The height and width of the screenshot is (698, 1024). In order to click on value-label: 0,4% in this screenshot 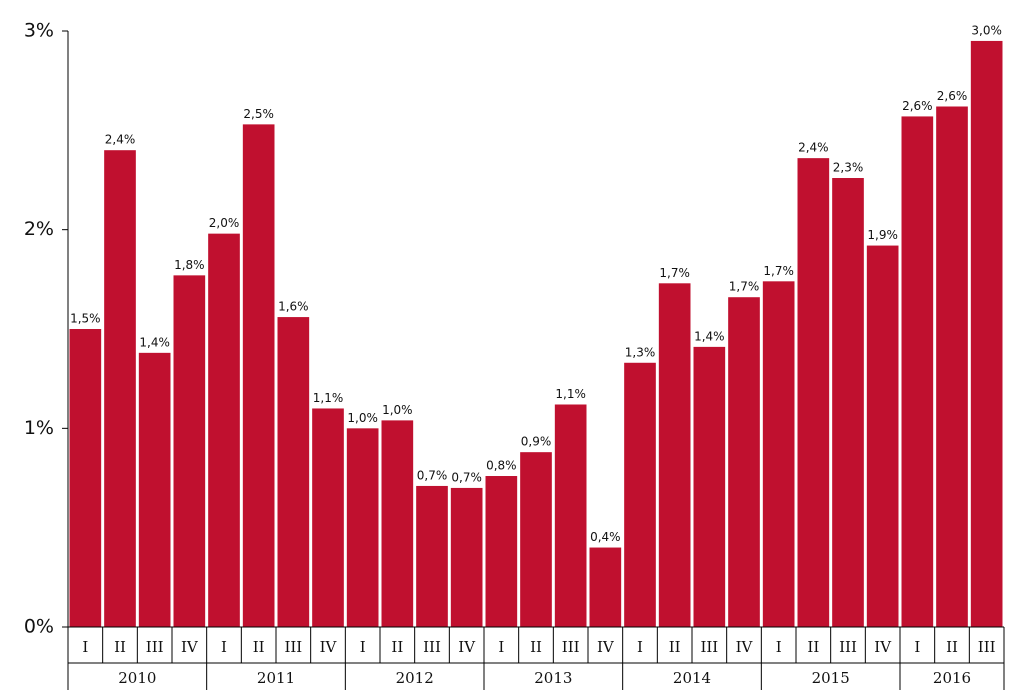, I will do `click(605, 537)`.